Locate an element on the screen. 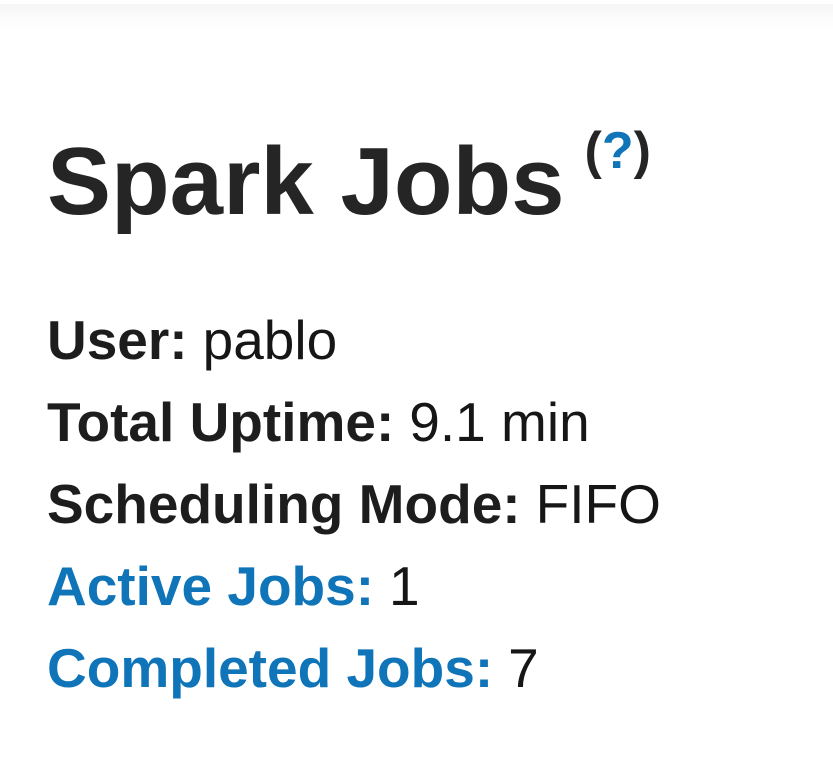 The width and height of the screenshot is (833, 780). active-jobs-label: Active Jobs: is located at coordinates (211, 586).